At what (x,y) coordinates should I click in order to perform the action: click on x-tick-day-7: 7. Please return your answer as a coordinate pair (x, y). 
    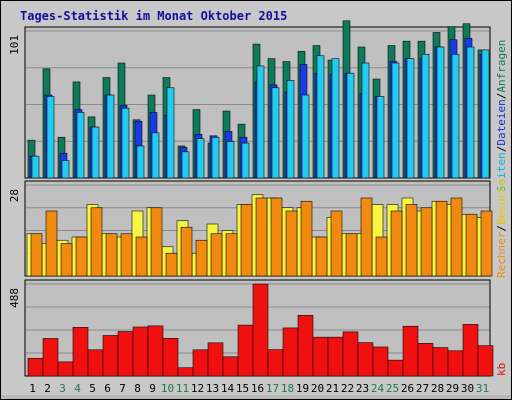
    Looking at the image, I should click on (122, 388).